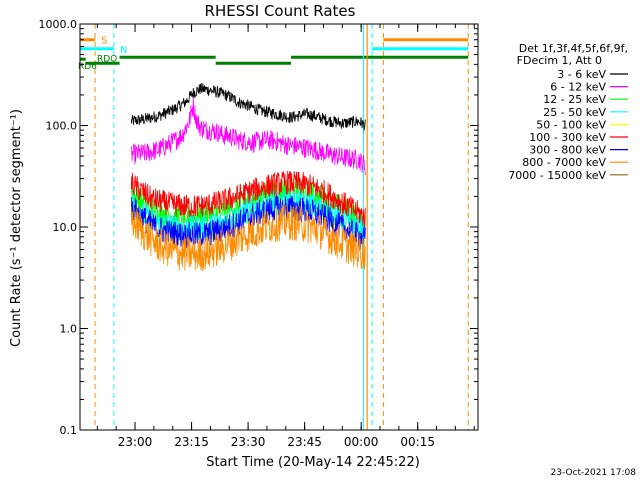 The image size is (640, 480). Describe the element at coordinates (280, 11) in the screenshot. I see `chart-title: RHESSI Count Rates` at that location.